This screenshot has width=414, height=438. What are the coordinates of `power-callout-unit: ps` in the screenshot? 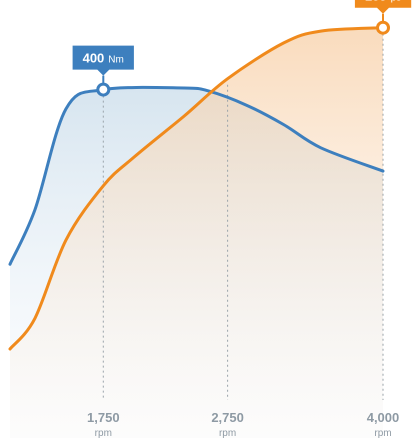 It's located at (396, 2).